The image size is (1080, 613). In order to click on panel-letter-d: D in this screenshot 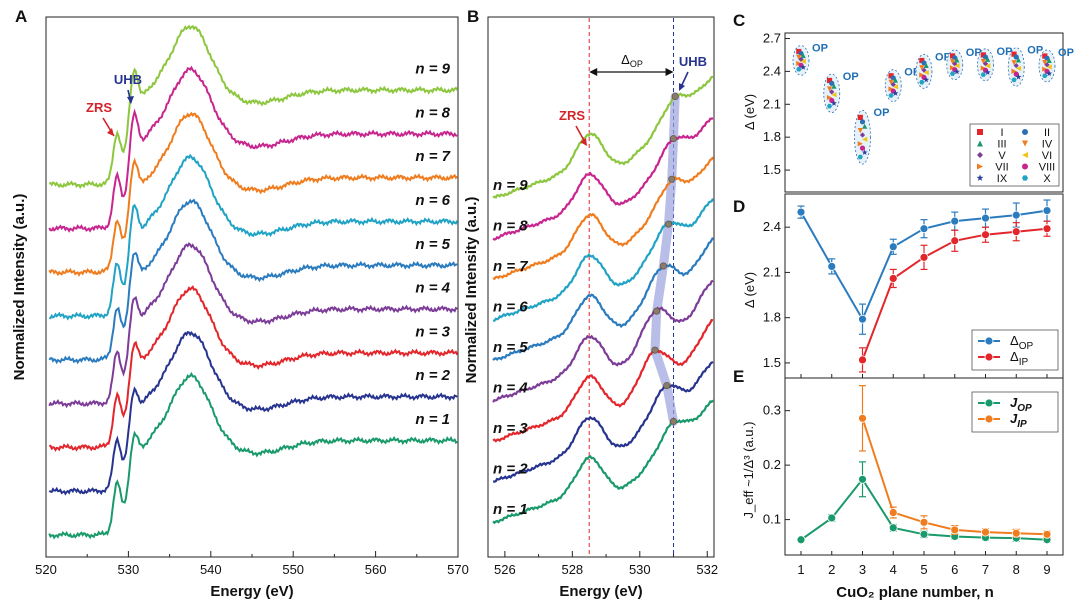, I will do `click(739, 206)`.